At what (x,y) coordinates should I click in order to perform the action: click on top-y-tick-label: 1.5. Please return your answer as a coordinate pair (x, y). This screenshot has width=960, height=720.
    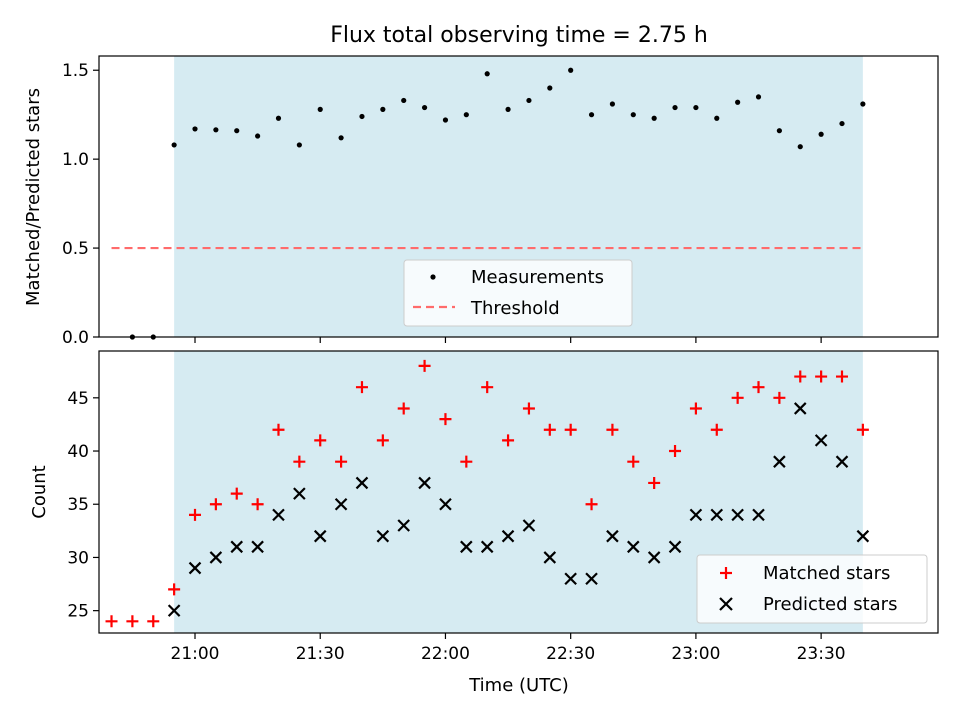
    Looking at the image, I should click on (75, 71).